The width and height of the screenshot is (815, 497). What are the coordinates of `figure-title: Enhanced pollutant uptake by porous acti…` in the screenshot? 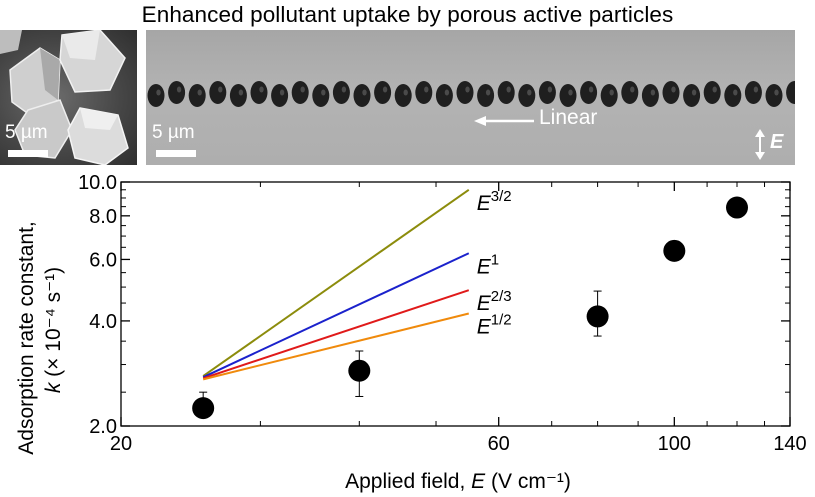 It's located at (407, 14).